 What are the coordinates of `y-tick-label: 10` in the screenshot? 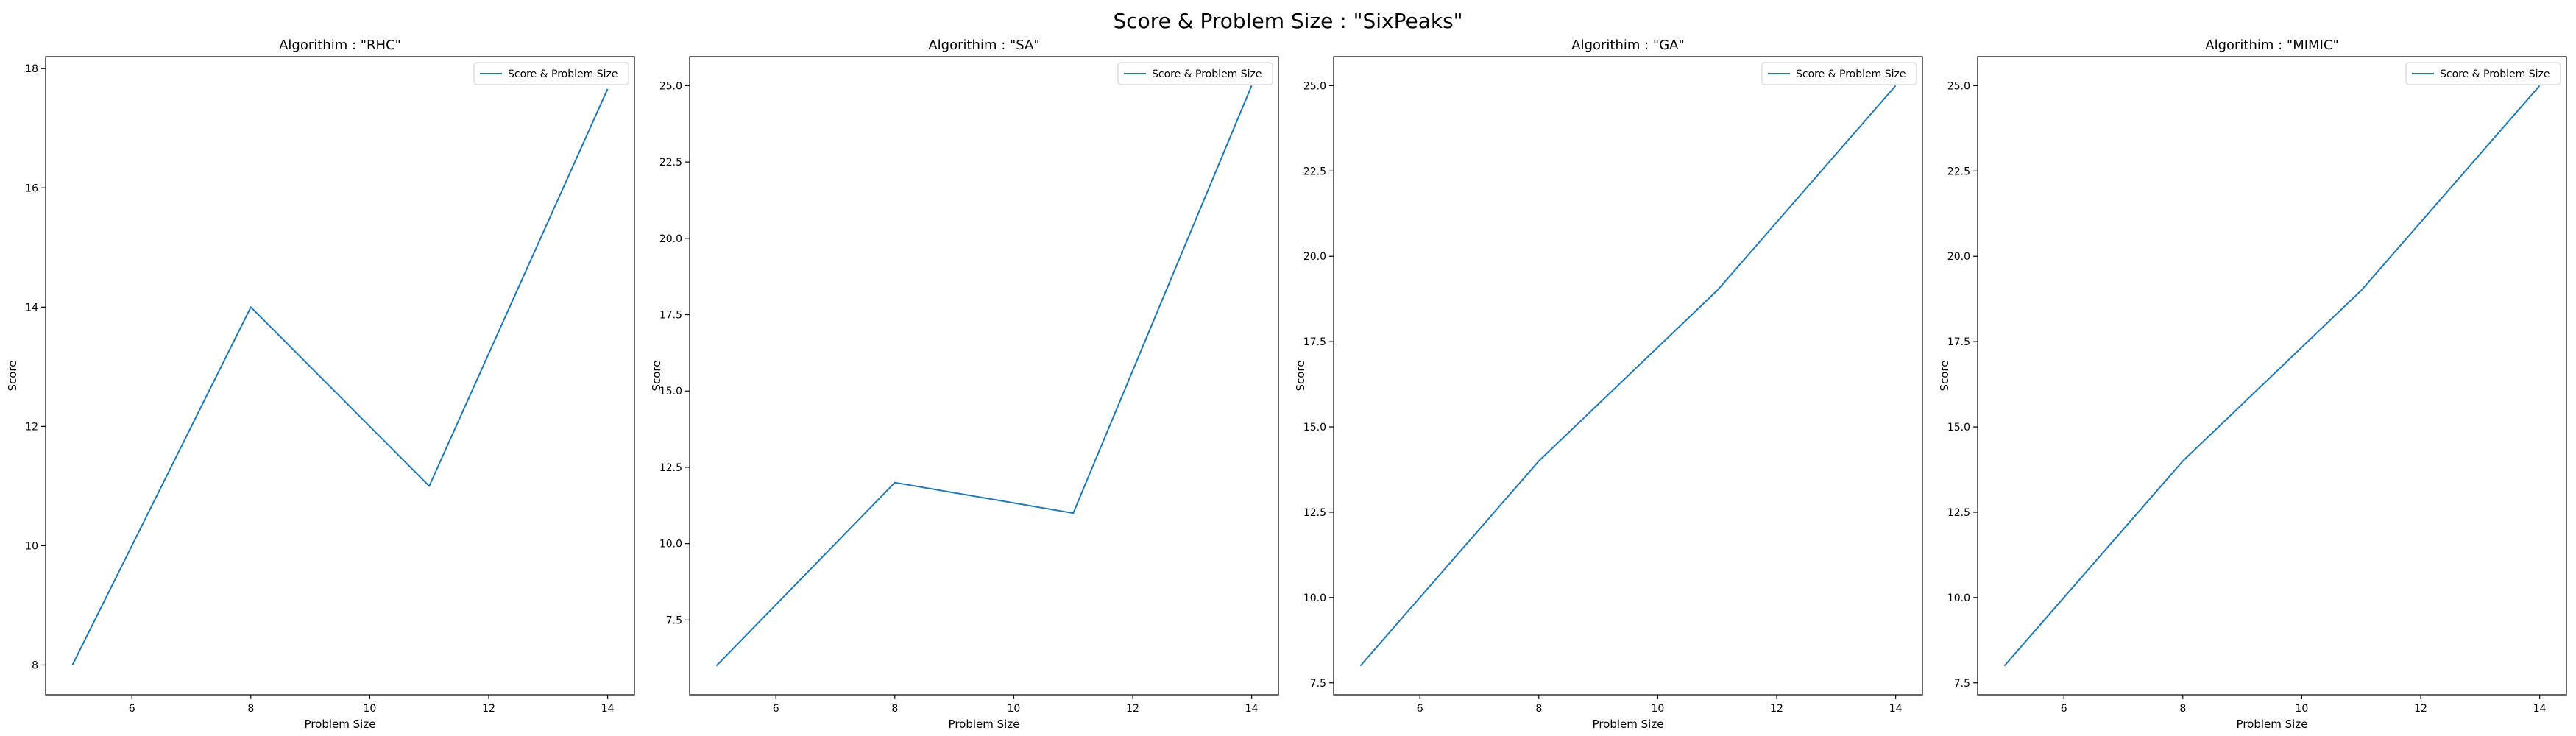 It's located at (32, 546).